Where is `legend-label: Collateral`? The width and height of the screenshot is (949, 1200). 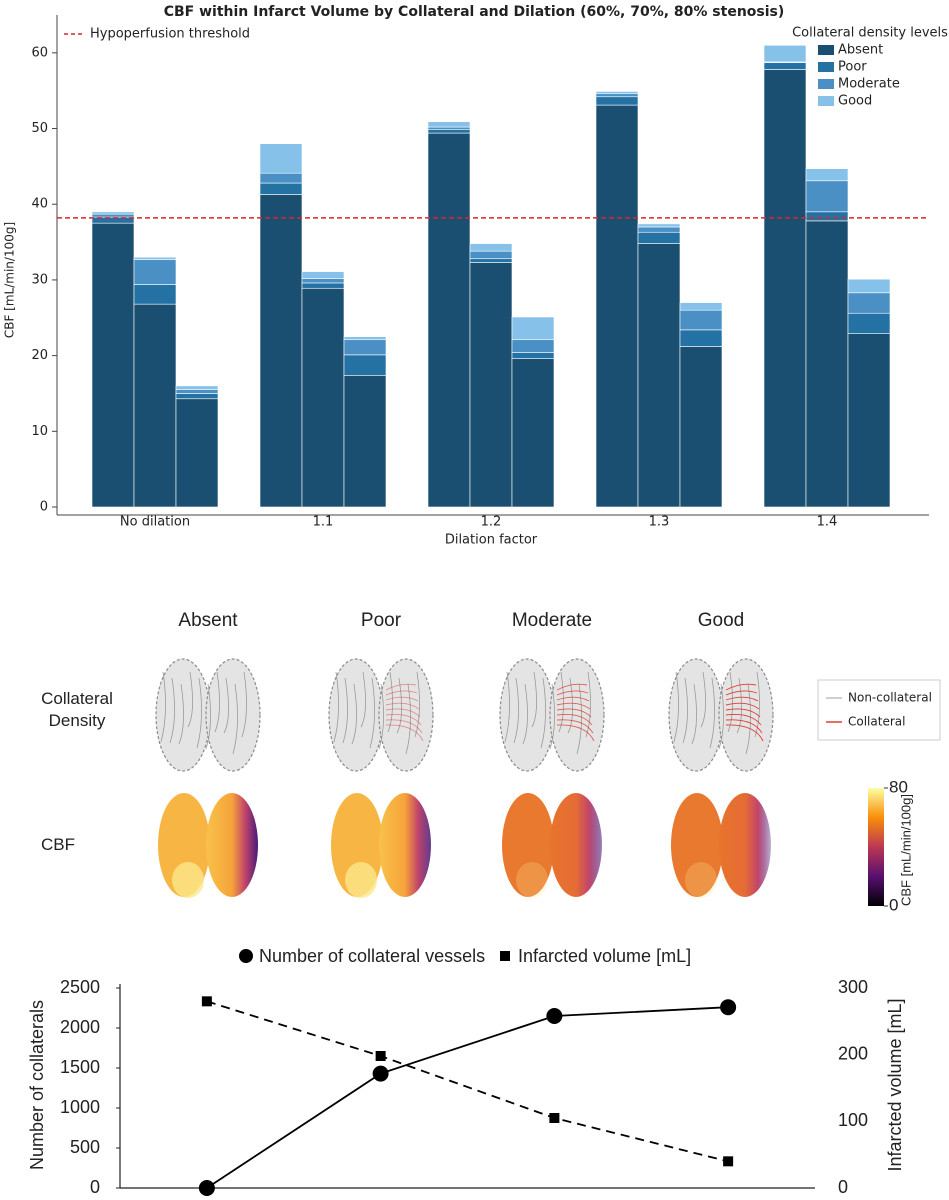 legend-label: Collateral is located at coordinates (876, 722).